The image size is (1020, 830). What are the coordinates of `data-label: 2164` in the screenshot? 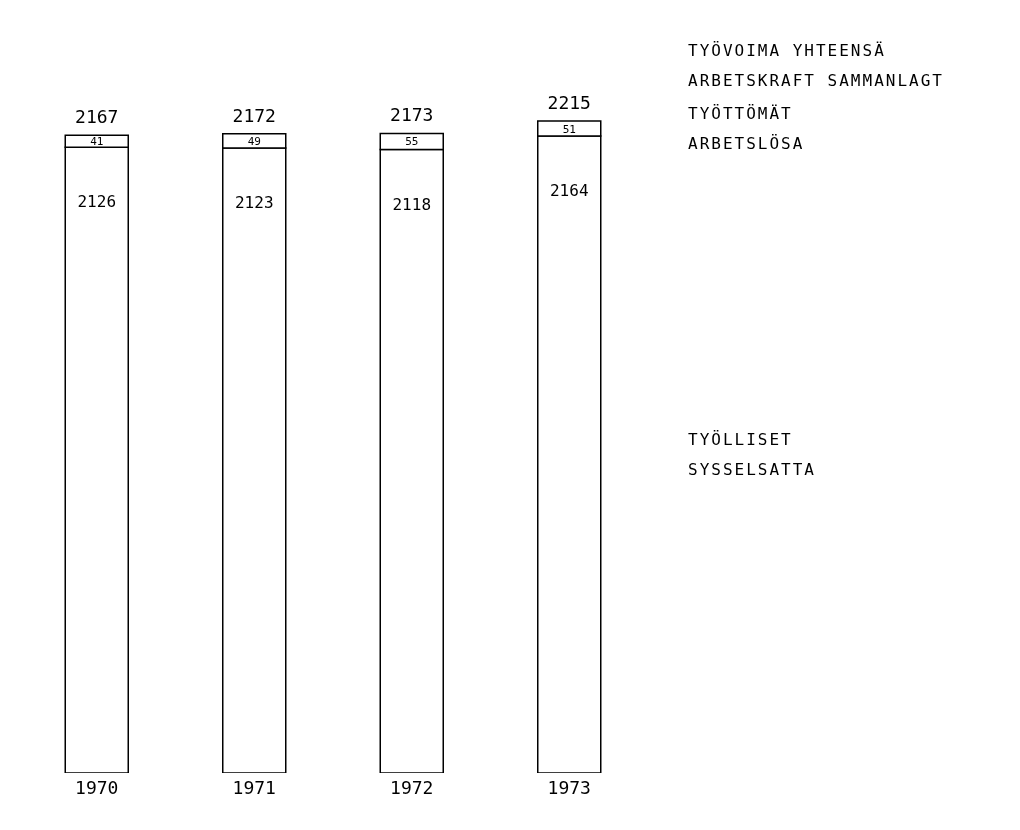 It's located at (569, 191).